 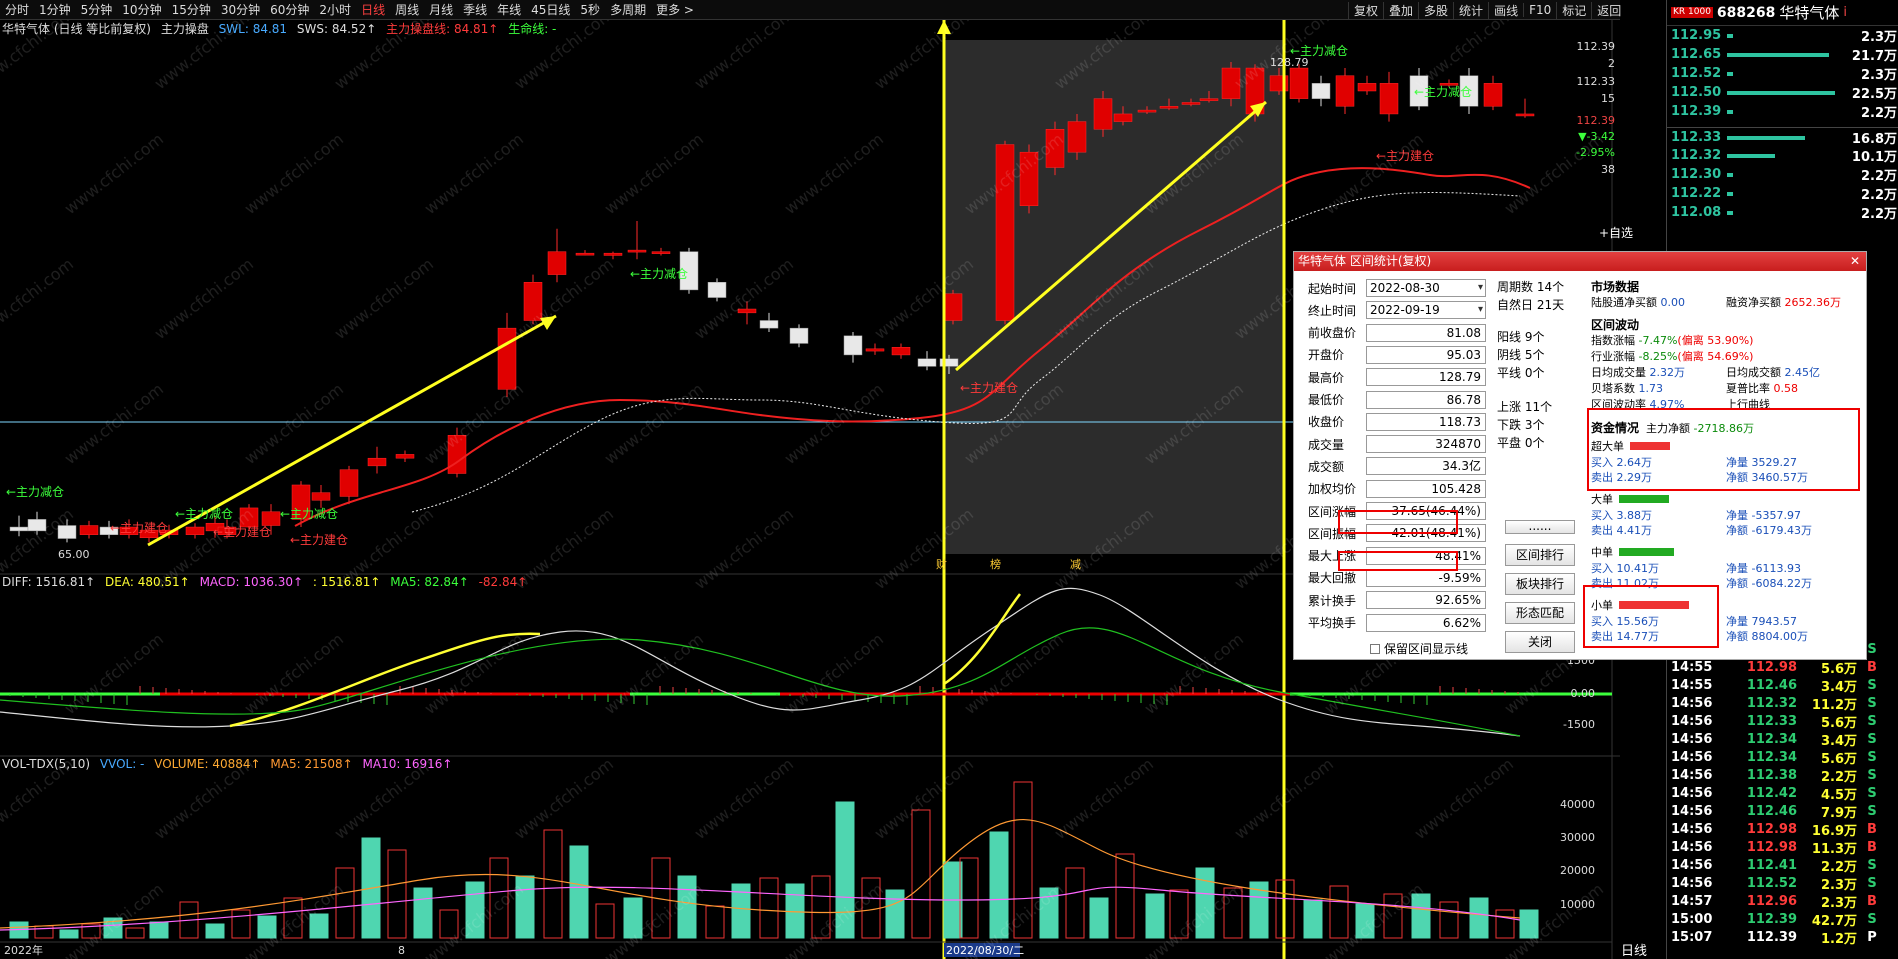 I want to click on timeframe-tab-10: 月线, so click(x=441, y=10).